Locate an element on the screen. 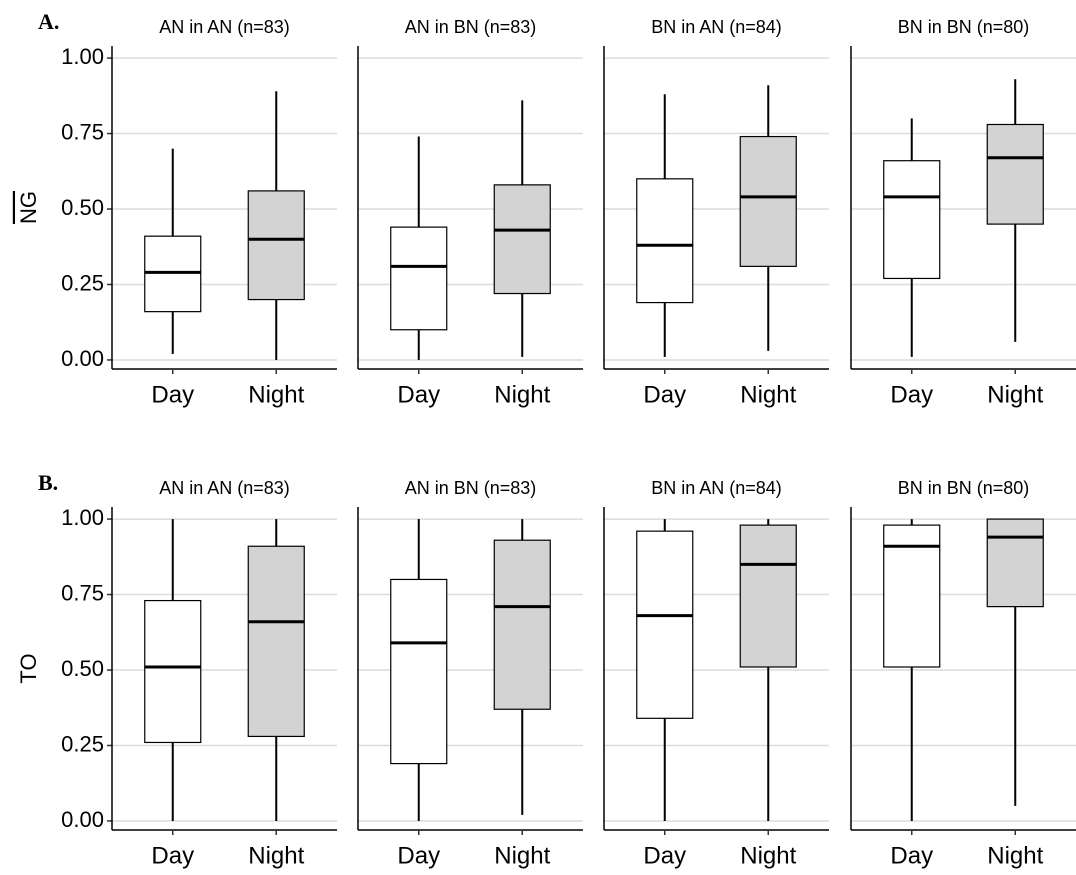 This screenshot has height=875, width=1076. y-axis-label: NG is located at coordinates (28, 207).